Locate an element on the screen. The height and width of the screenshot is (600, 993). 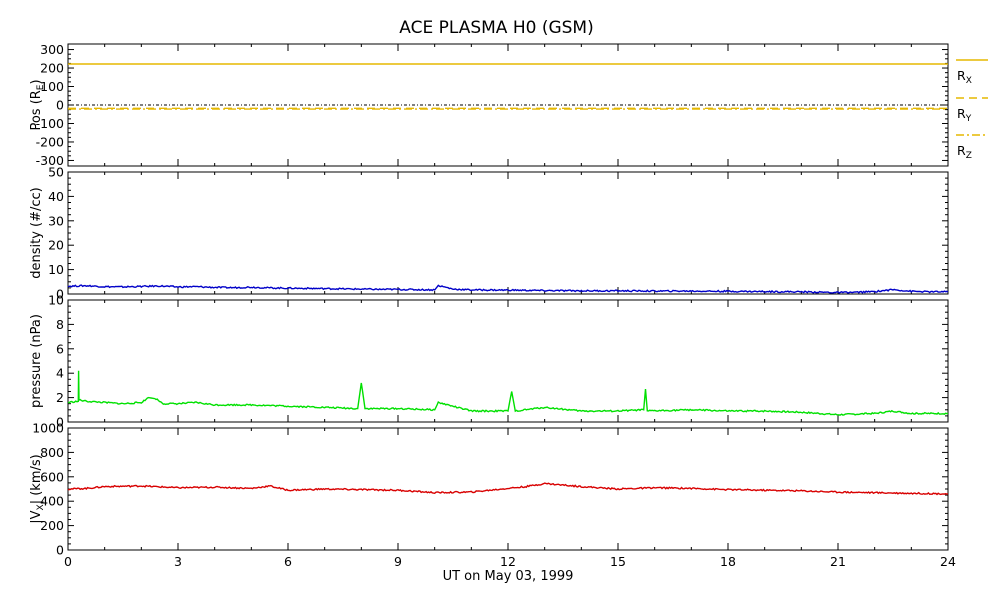
y-tick-label: 8 is located at coordinates (60, 324).